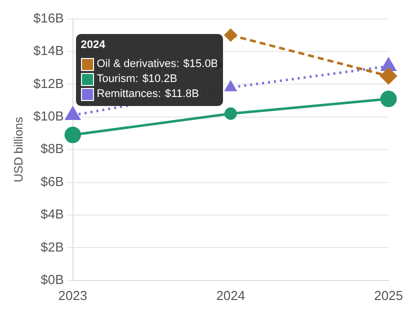 Image resolution: width=419 pixels, height=320 pixels. Describe the element at coordinates (48, 18) in the screenshot. I see `y-tick-label: $16B` at that location.